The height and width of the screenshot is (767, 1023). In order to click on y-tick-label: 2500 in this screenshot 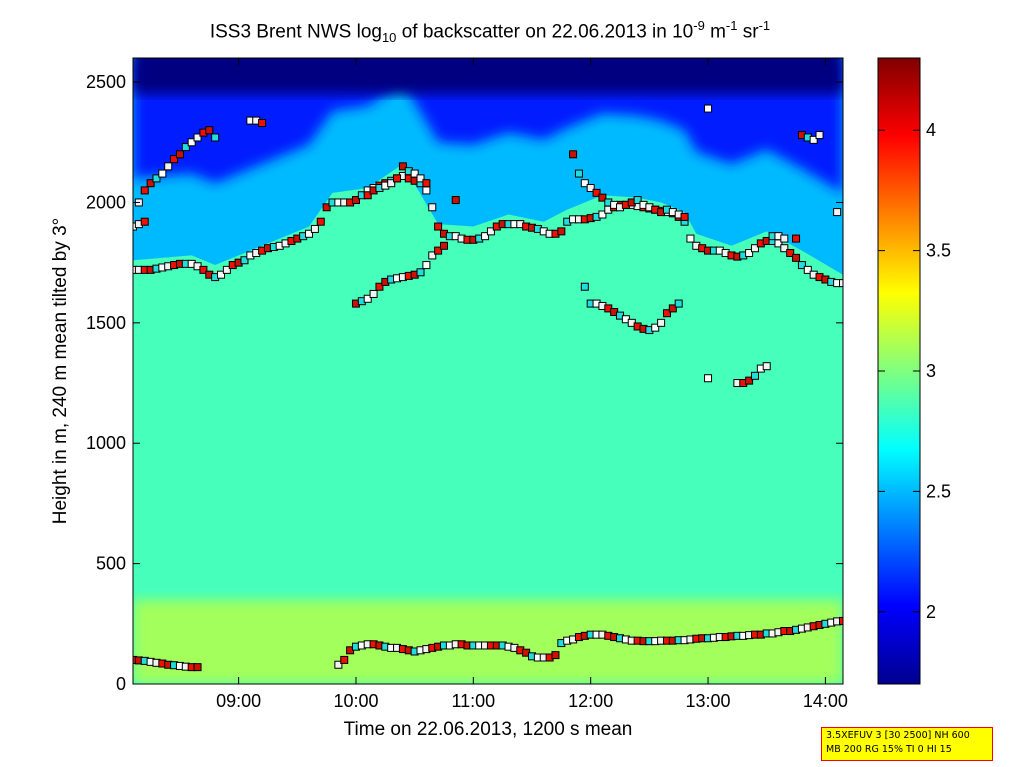, I will do `click(106, 82)`.